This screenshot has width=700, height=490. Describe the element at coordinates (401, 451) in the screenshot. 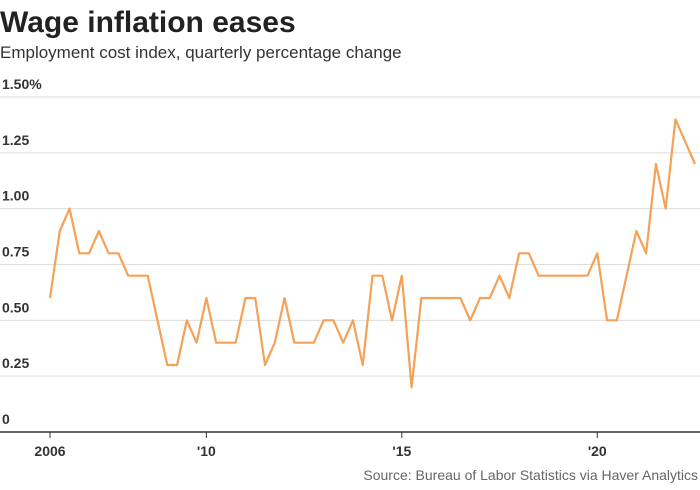

I see `x-tick-label: '15` at that location.